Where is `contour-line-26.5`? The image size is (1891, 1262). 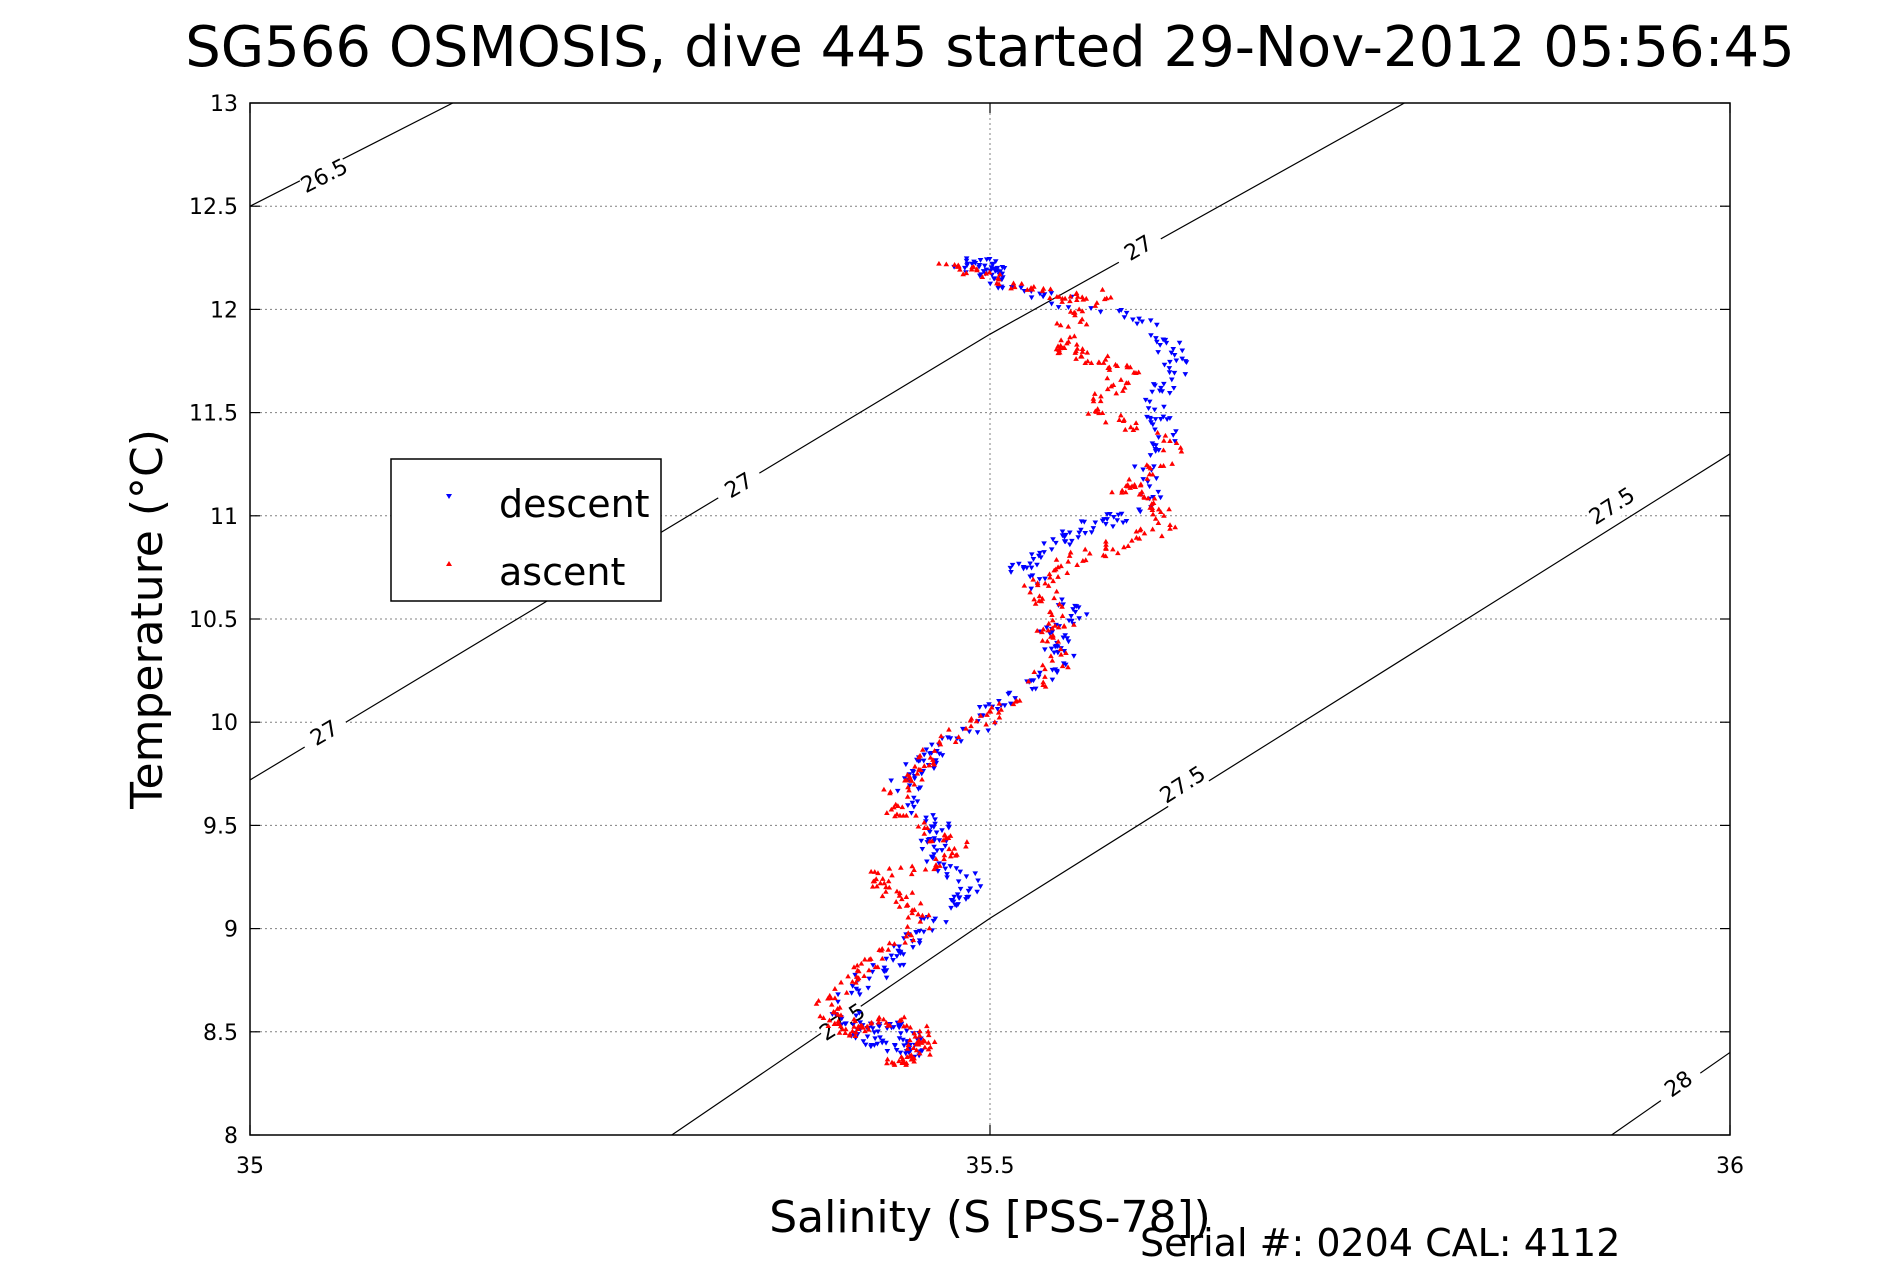
contour-line-26.5 is located at coordinates (352, 155).